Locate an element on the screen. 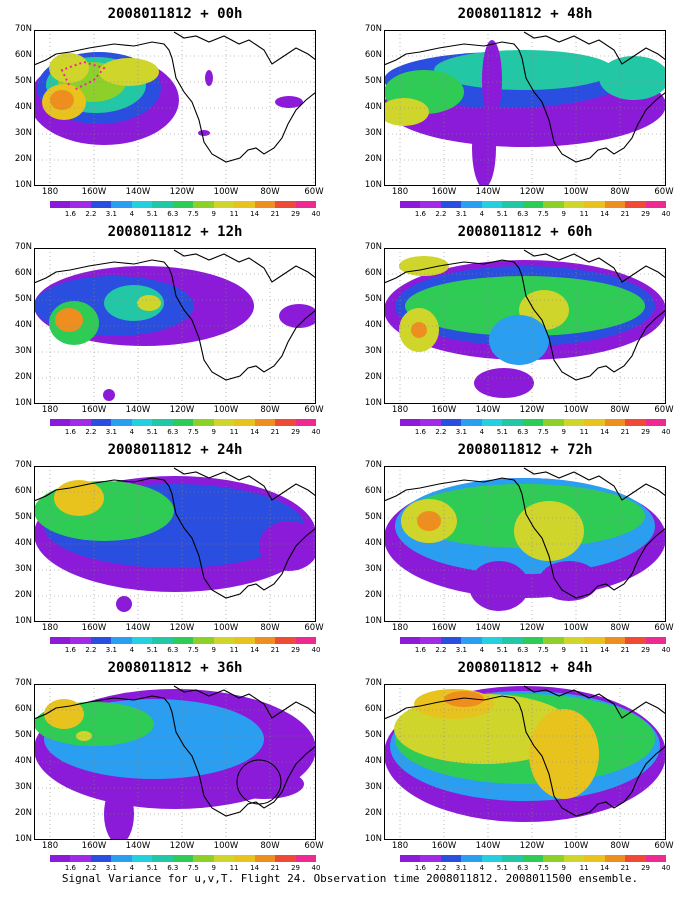 This screenshot has height=900, width=700. colorbar-label: 3.1 is located at coordinates (461, 868).